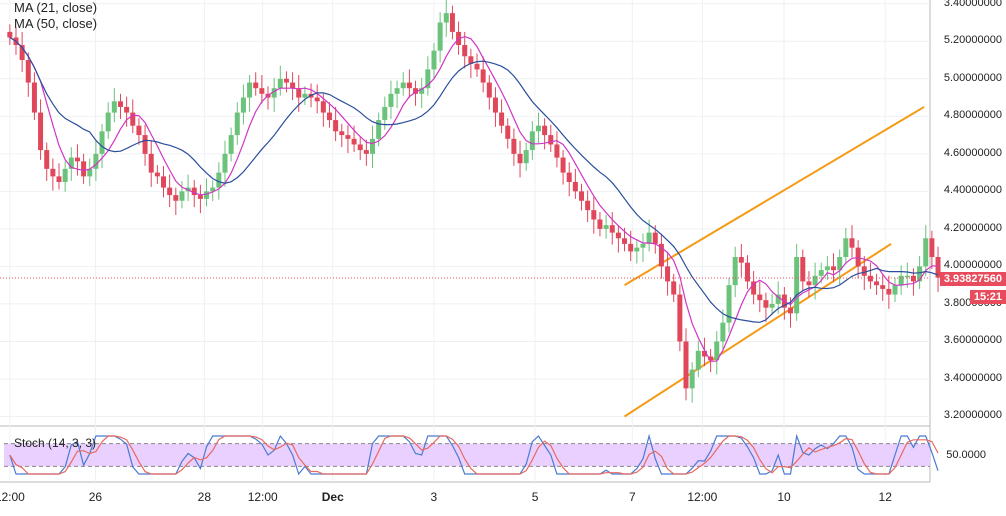 This screenshot has width=1006, height=516. Describe the element at coordinates (95, 497) in the screenshot. I see `x-tick-label: 26` at that location.